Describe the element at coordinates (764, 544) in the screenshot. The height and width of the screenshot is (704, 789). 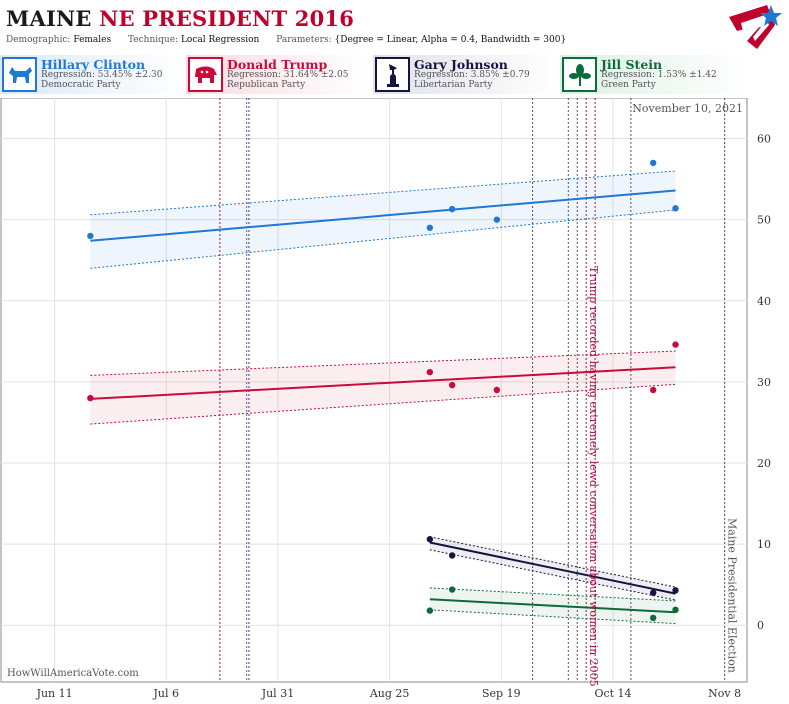
I see `y-tick-label: 10` at that location.